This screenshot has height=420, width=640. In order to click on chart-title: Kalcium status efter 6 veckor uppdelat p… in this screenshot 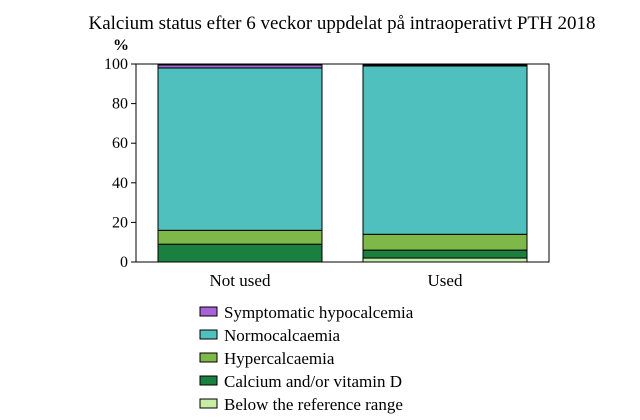, I will do `click(341, 23)`.